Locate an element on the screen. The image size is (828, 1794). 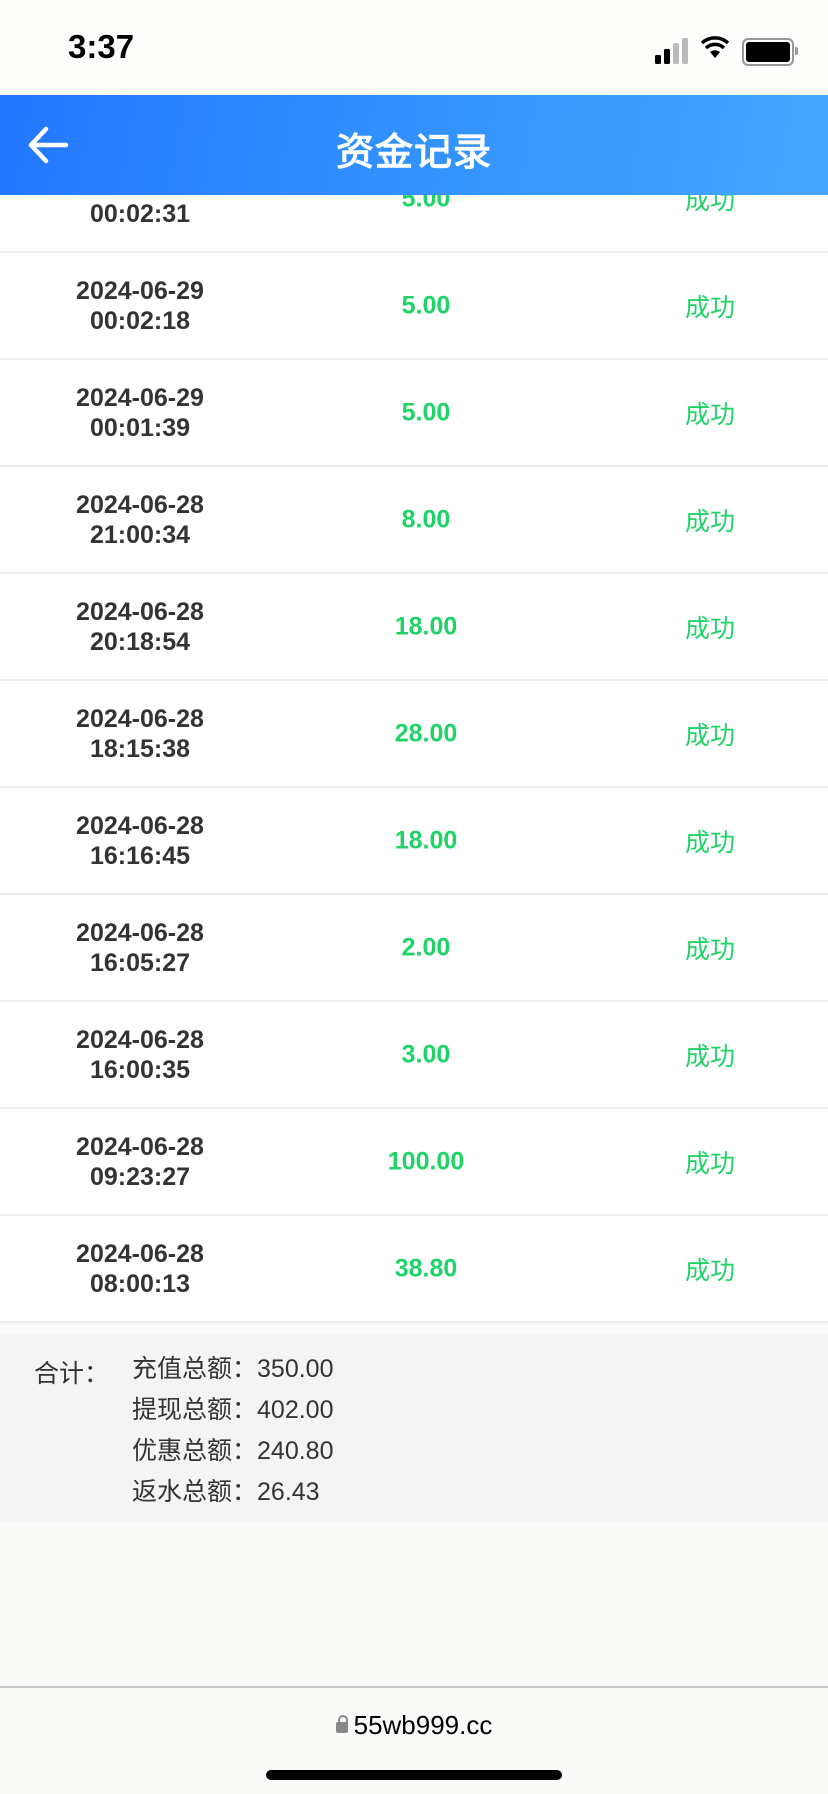
table-row: 2024-06-28 16:05:27 2.00 成功 is located at coordinates (414, 948).